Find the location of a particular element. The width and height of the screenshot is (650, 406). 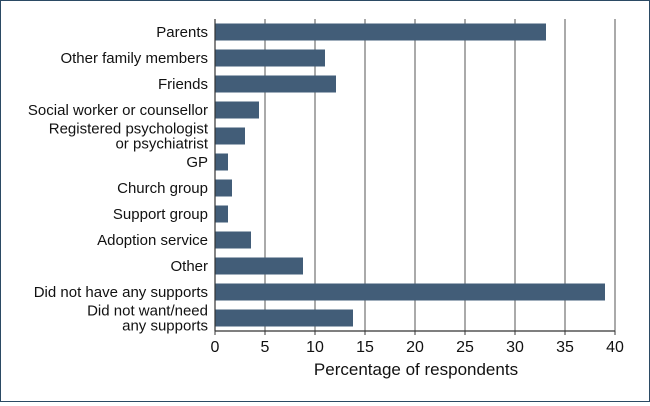

category-label: Did not have any supports is located at coordinates (121, 292).